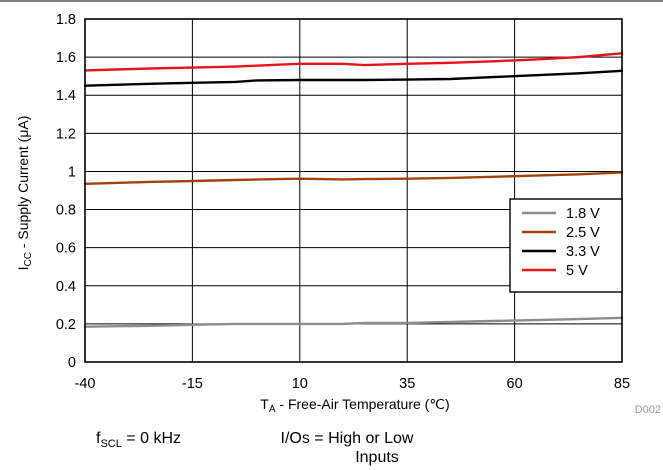 The image size is (663, 470). I want to click on legend-items: 1.8 V 2.5 V 3.3 V 5 V, so click(561, 242).